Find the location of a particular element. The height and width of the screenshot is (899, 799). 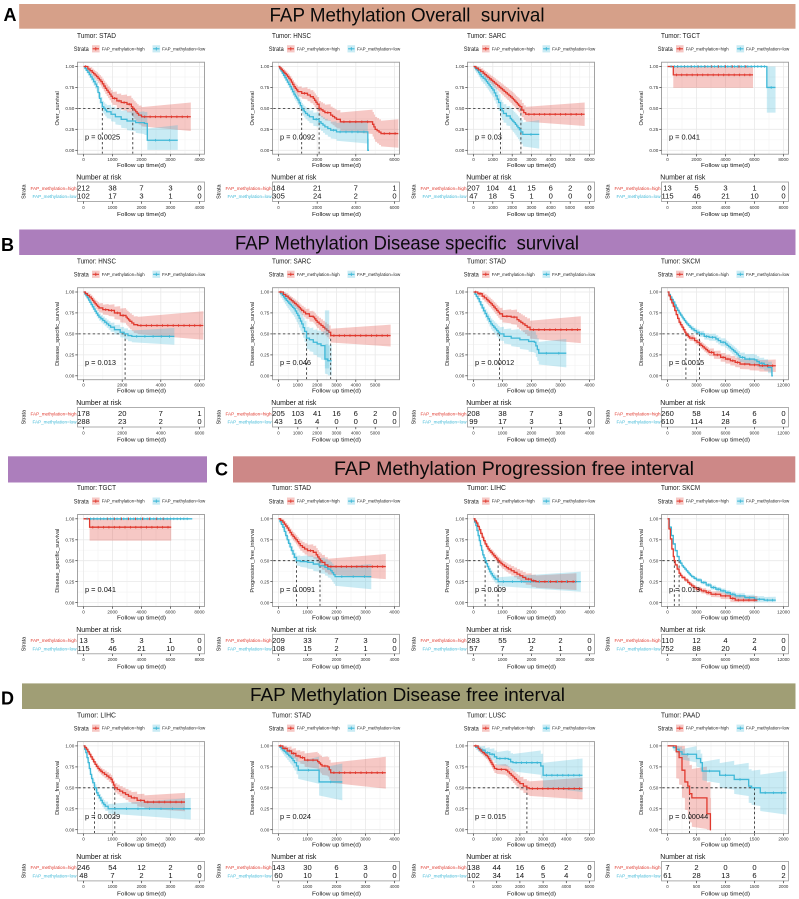

svg-text: 44 is located at coordinates (496, 867).